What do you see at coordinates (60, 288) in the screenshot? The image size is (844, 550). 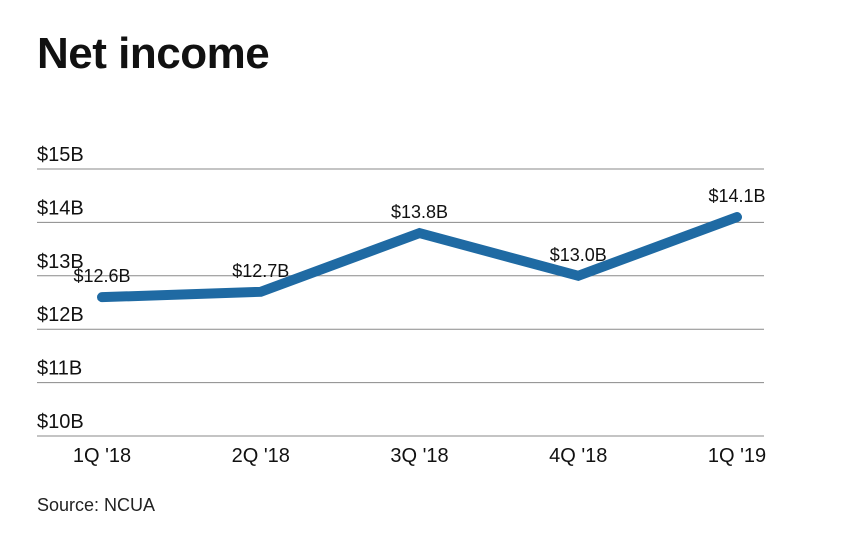 I see `y-axis-tick-labels: $10B $11B $12B $13B $14B $15B` at bounding box center [60, 288].